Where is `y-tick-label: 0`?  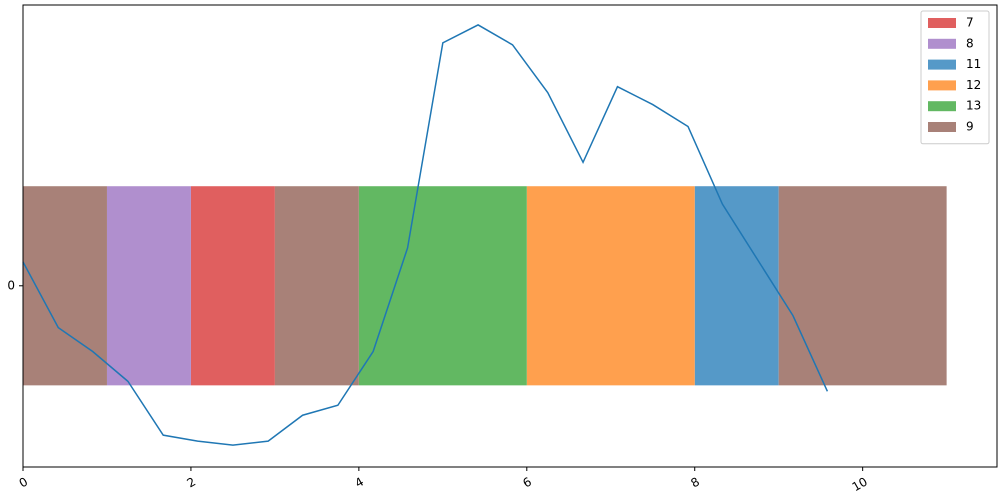
y-tick-label: 0 is located at coordinates (11, 285).